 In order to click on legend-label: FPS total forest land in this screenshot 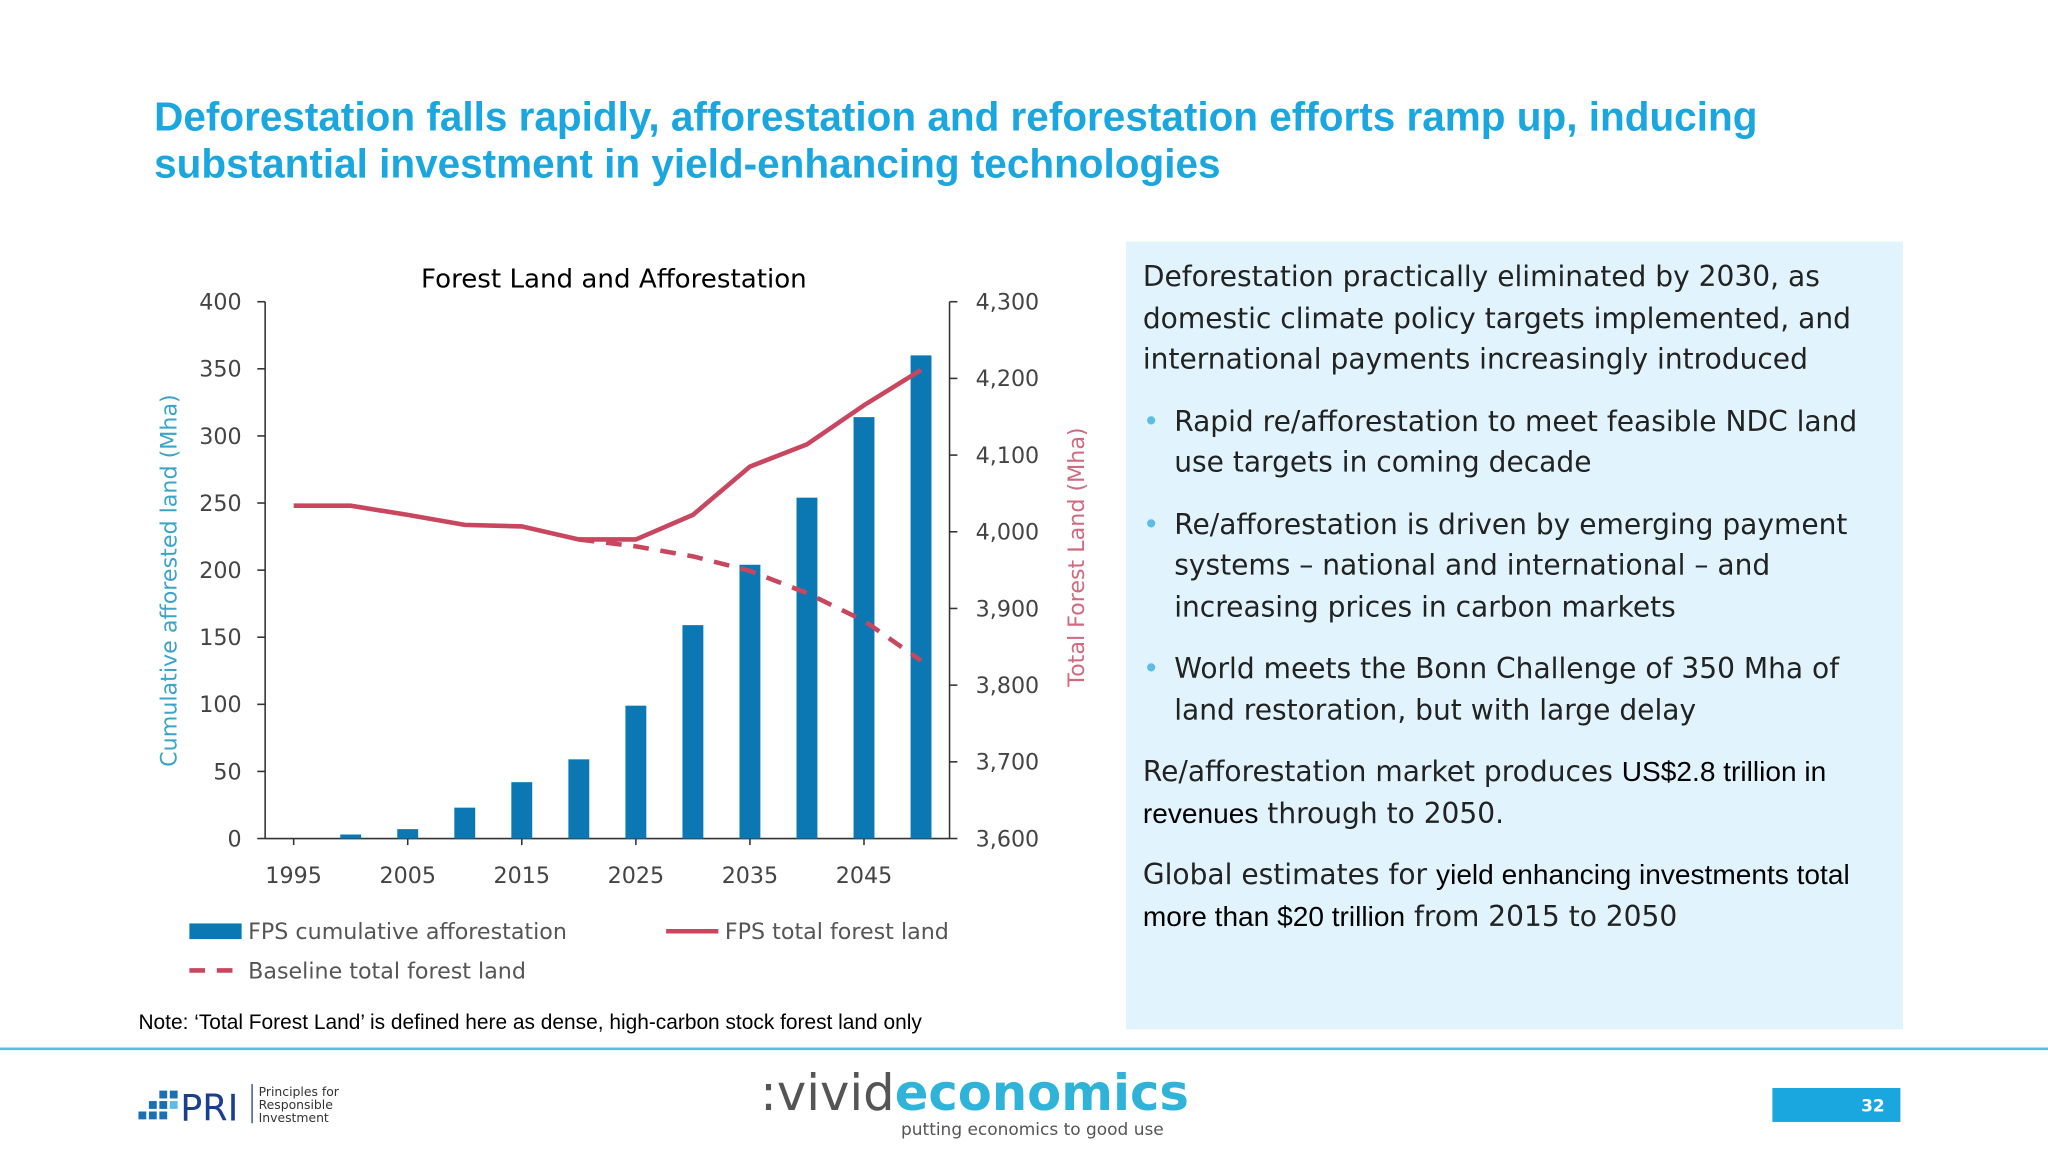, I will do `click(837, 932)`.